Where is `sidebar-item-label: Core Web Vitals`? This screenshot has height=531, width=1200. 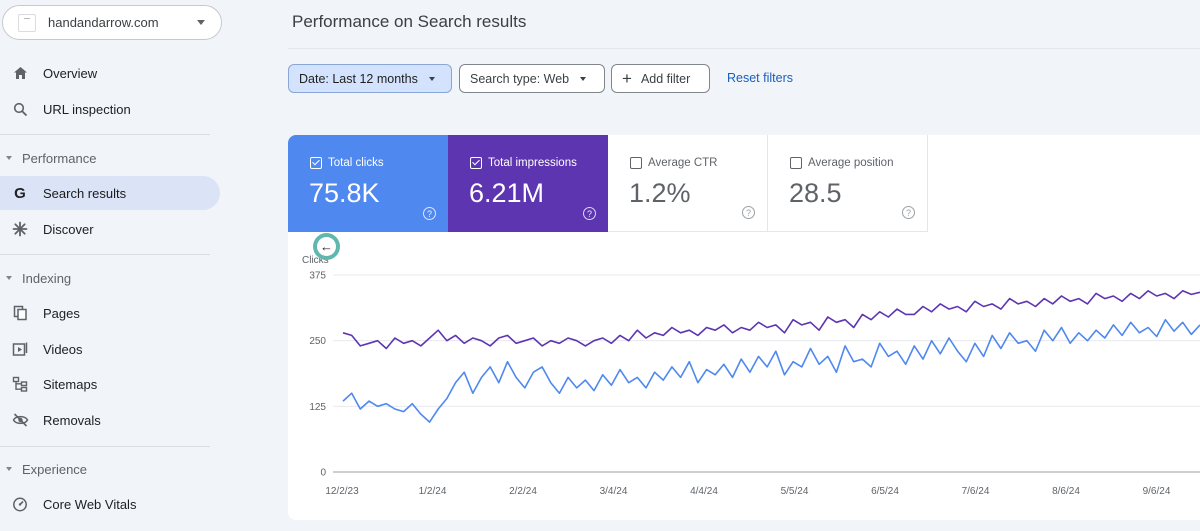 sidebar-item-label: Core Web Vitals is located at coordinates (90, 504).